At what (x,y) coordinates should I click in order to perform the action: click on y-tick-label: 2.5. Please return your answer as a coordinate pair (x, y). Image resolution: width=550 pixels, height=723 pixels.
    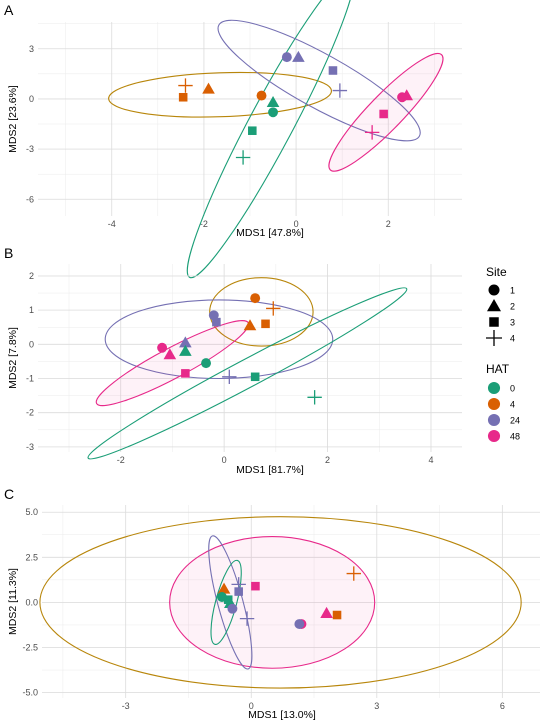
    Looking at the image, I should click on (31, 557).